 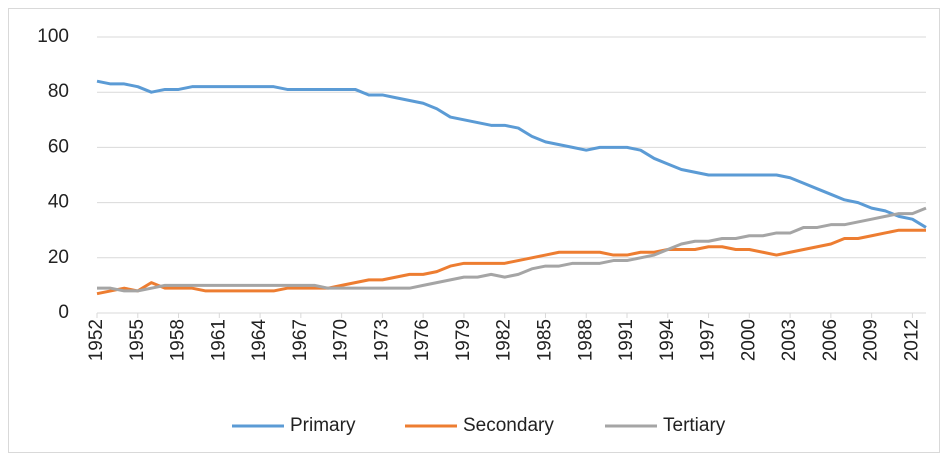 I want to click on x-tick-label: 1994, so click(x=667, y=340).